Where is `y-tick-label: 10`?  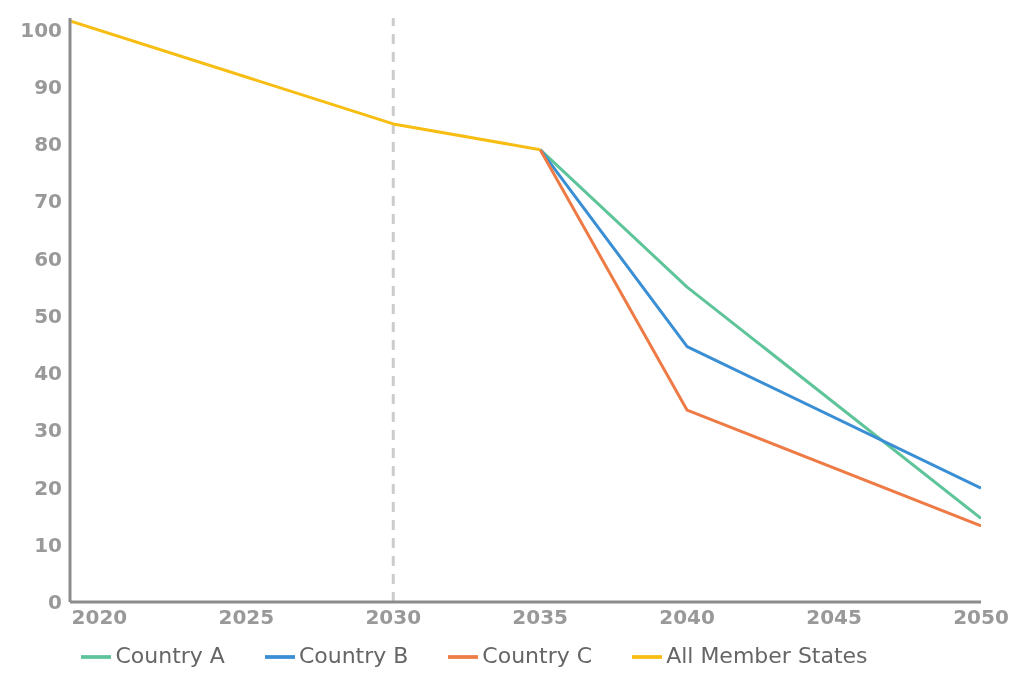 y-tick-label: 10 is located at coordinates (48, 544).